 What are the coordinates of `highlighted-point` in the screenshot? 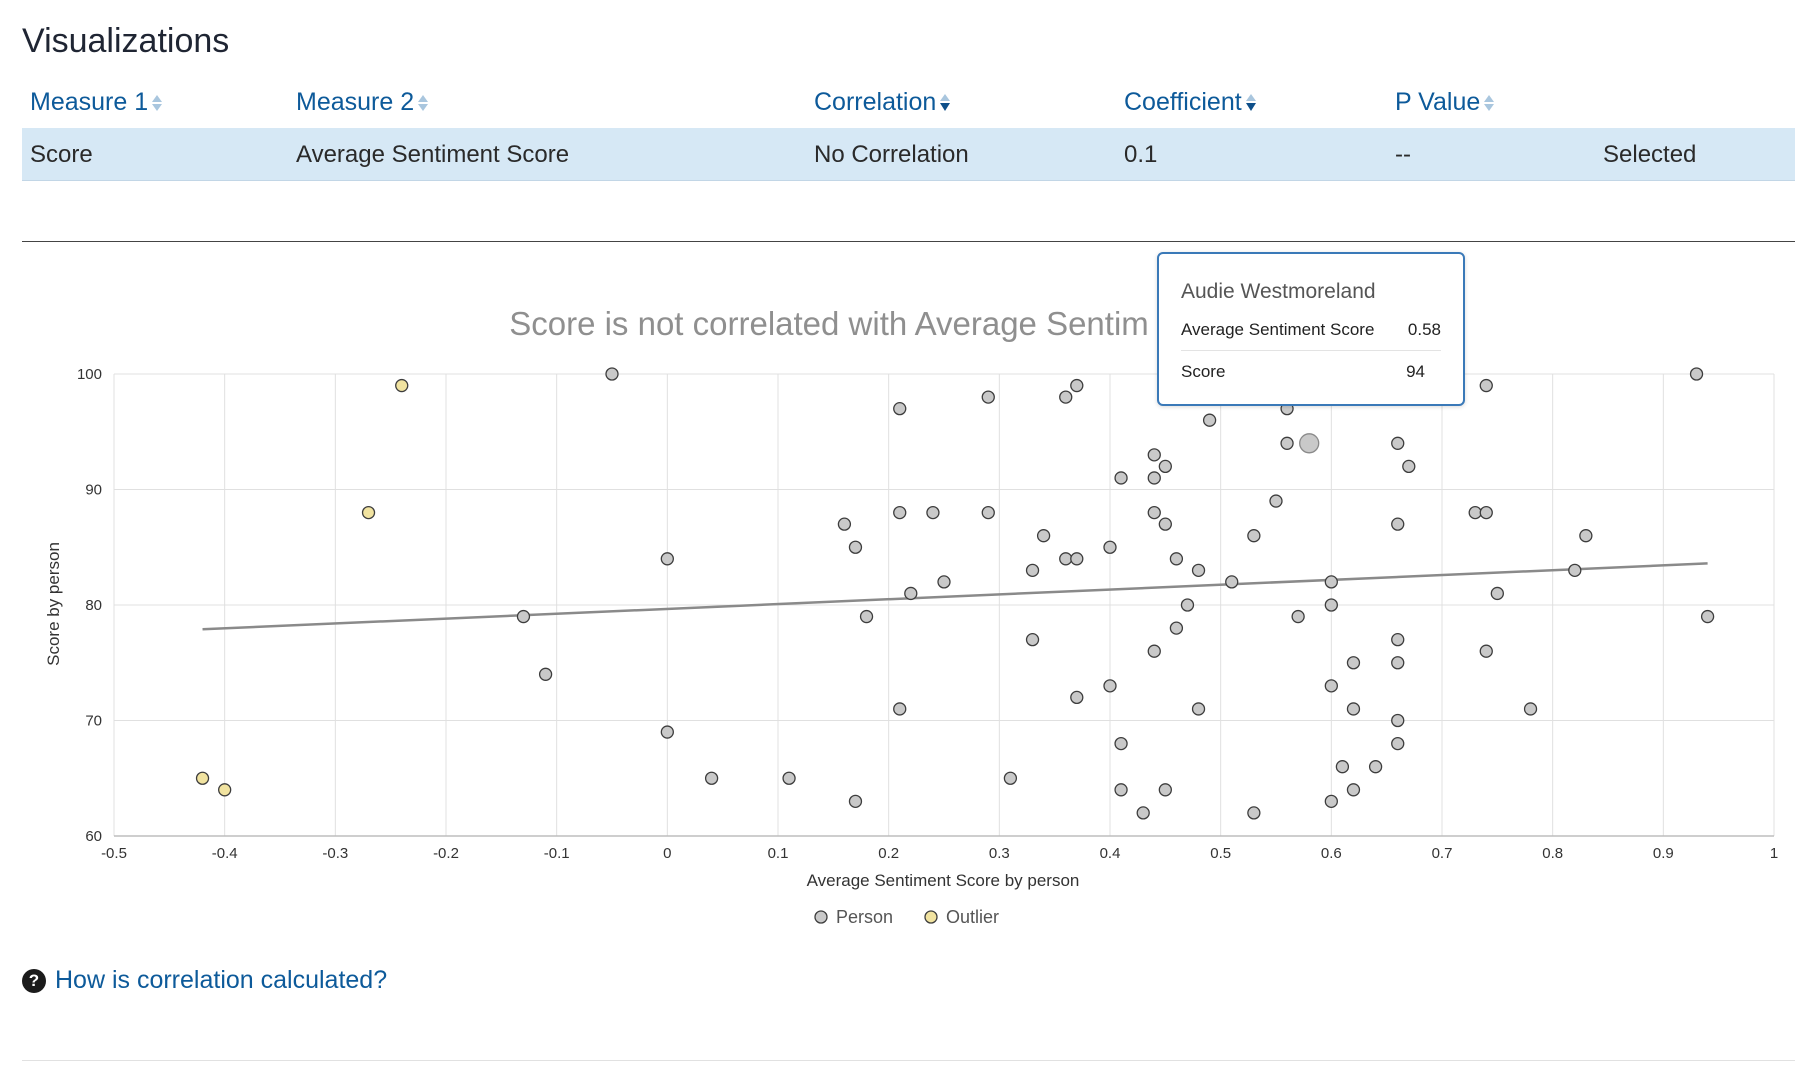 It's located at (1309, 443).